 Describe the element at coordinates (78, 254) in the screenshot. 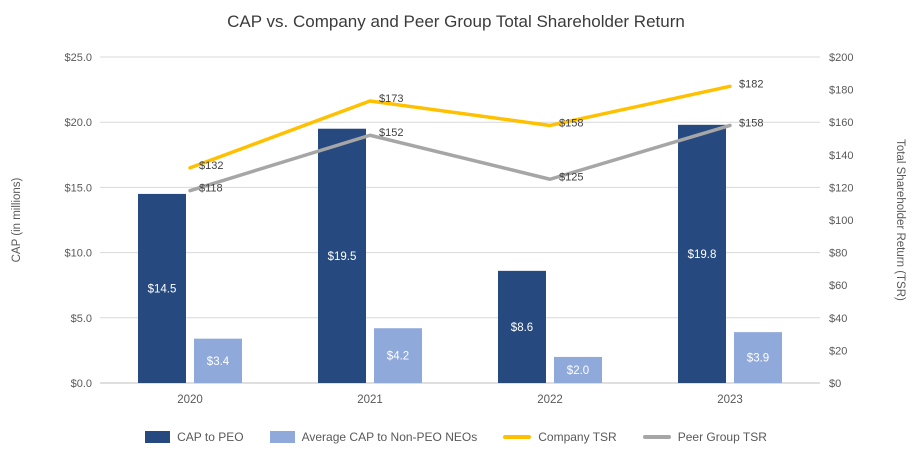

I see `left-axis-tick: $10.0` at that location.